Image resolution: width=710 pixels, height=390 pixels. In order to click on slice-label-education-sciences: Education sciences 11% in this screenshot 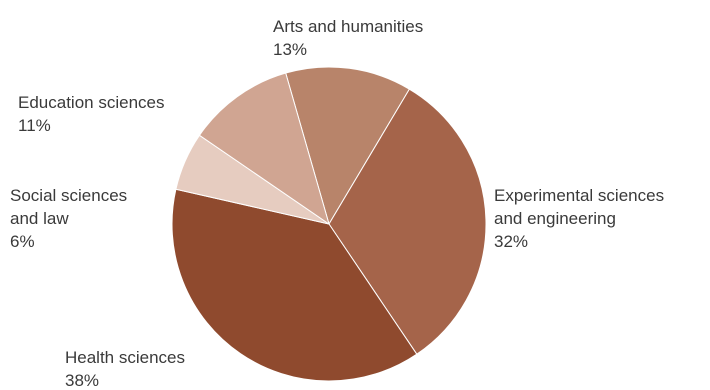, I will do `click(91, 114)`.